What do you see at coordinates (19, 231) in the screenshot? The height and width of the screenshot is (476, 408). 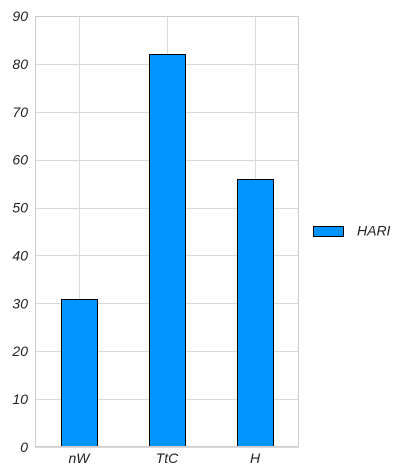 I see `y-axis-ticks: 0 10 20 30 40 50 60 70 80 90` at bounding box center [19, 231].